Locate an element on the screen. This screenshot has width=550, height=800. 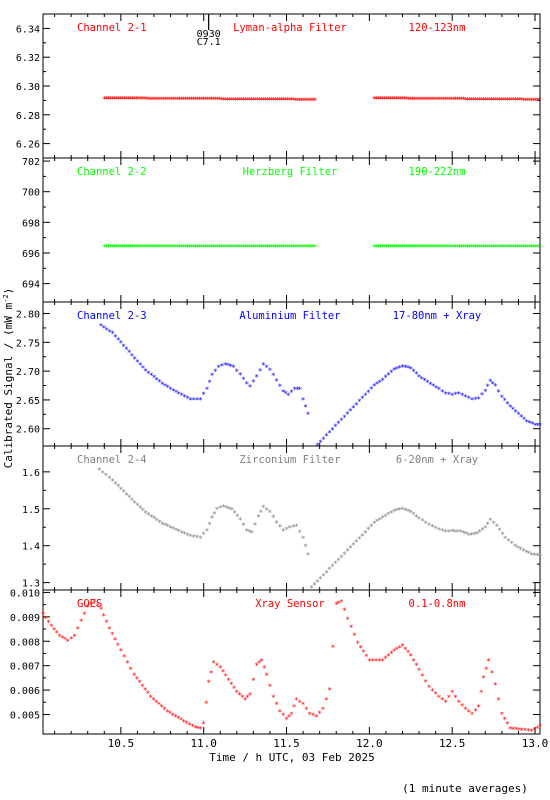
x-tick-labels: 10.5 11.0 11.5 12.0 12.5 13.0 is located at coordinates (328, 743).